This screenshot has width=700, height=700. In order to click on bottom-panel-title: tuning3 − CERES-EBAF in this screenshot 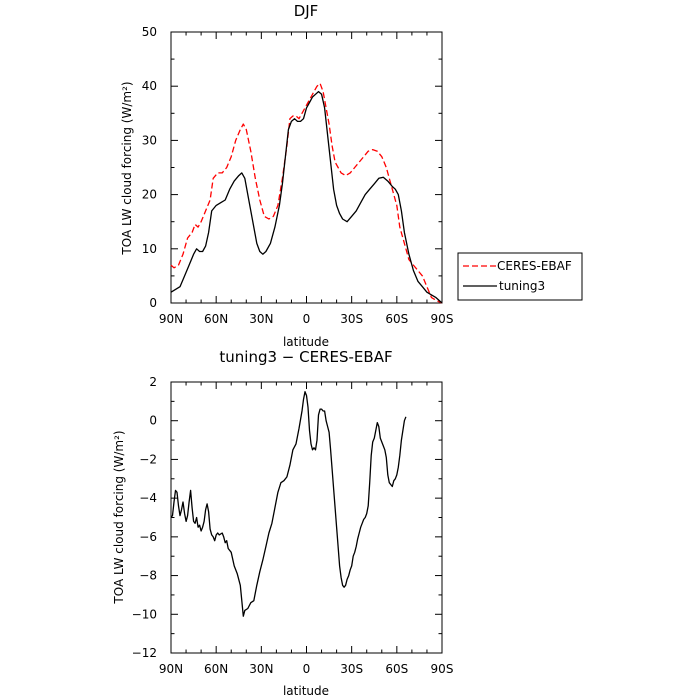, I will do `click(305, 357)`.